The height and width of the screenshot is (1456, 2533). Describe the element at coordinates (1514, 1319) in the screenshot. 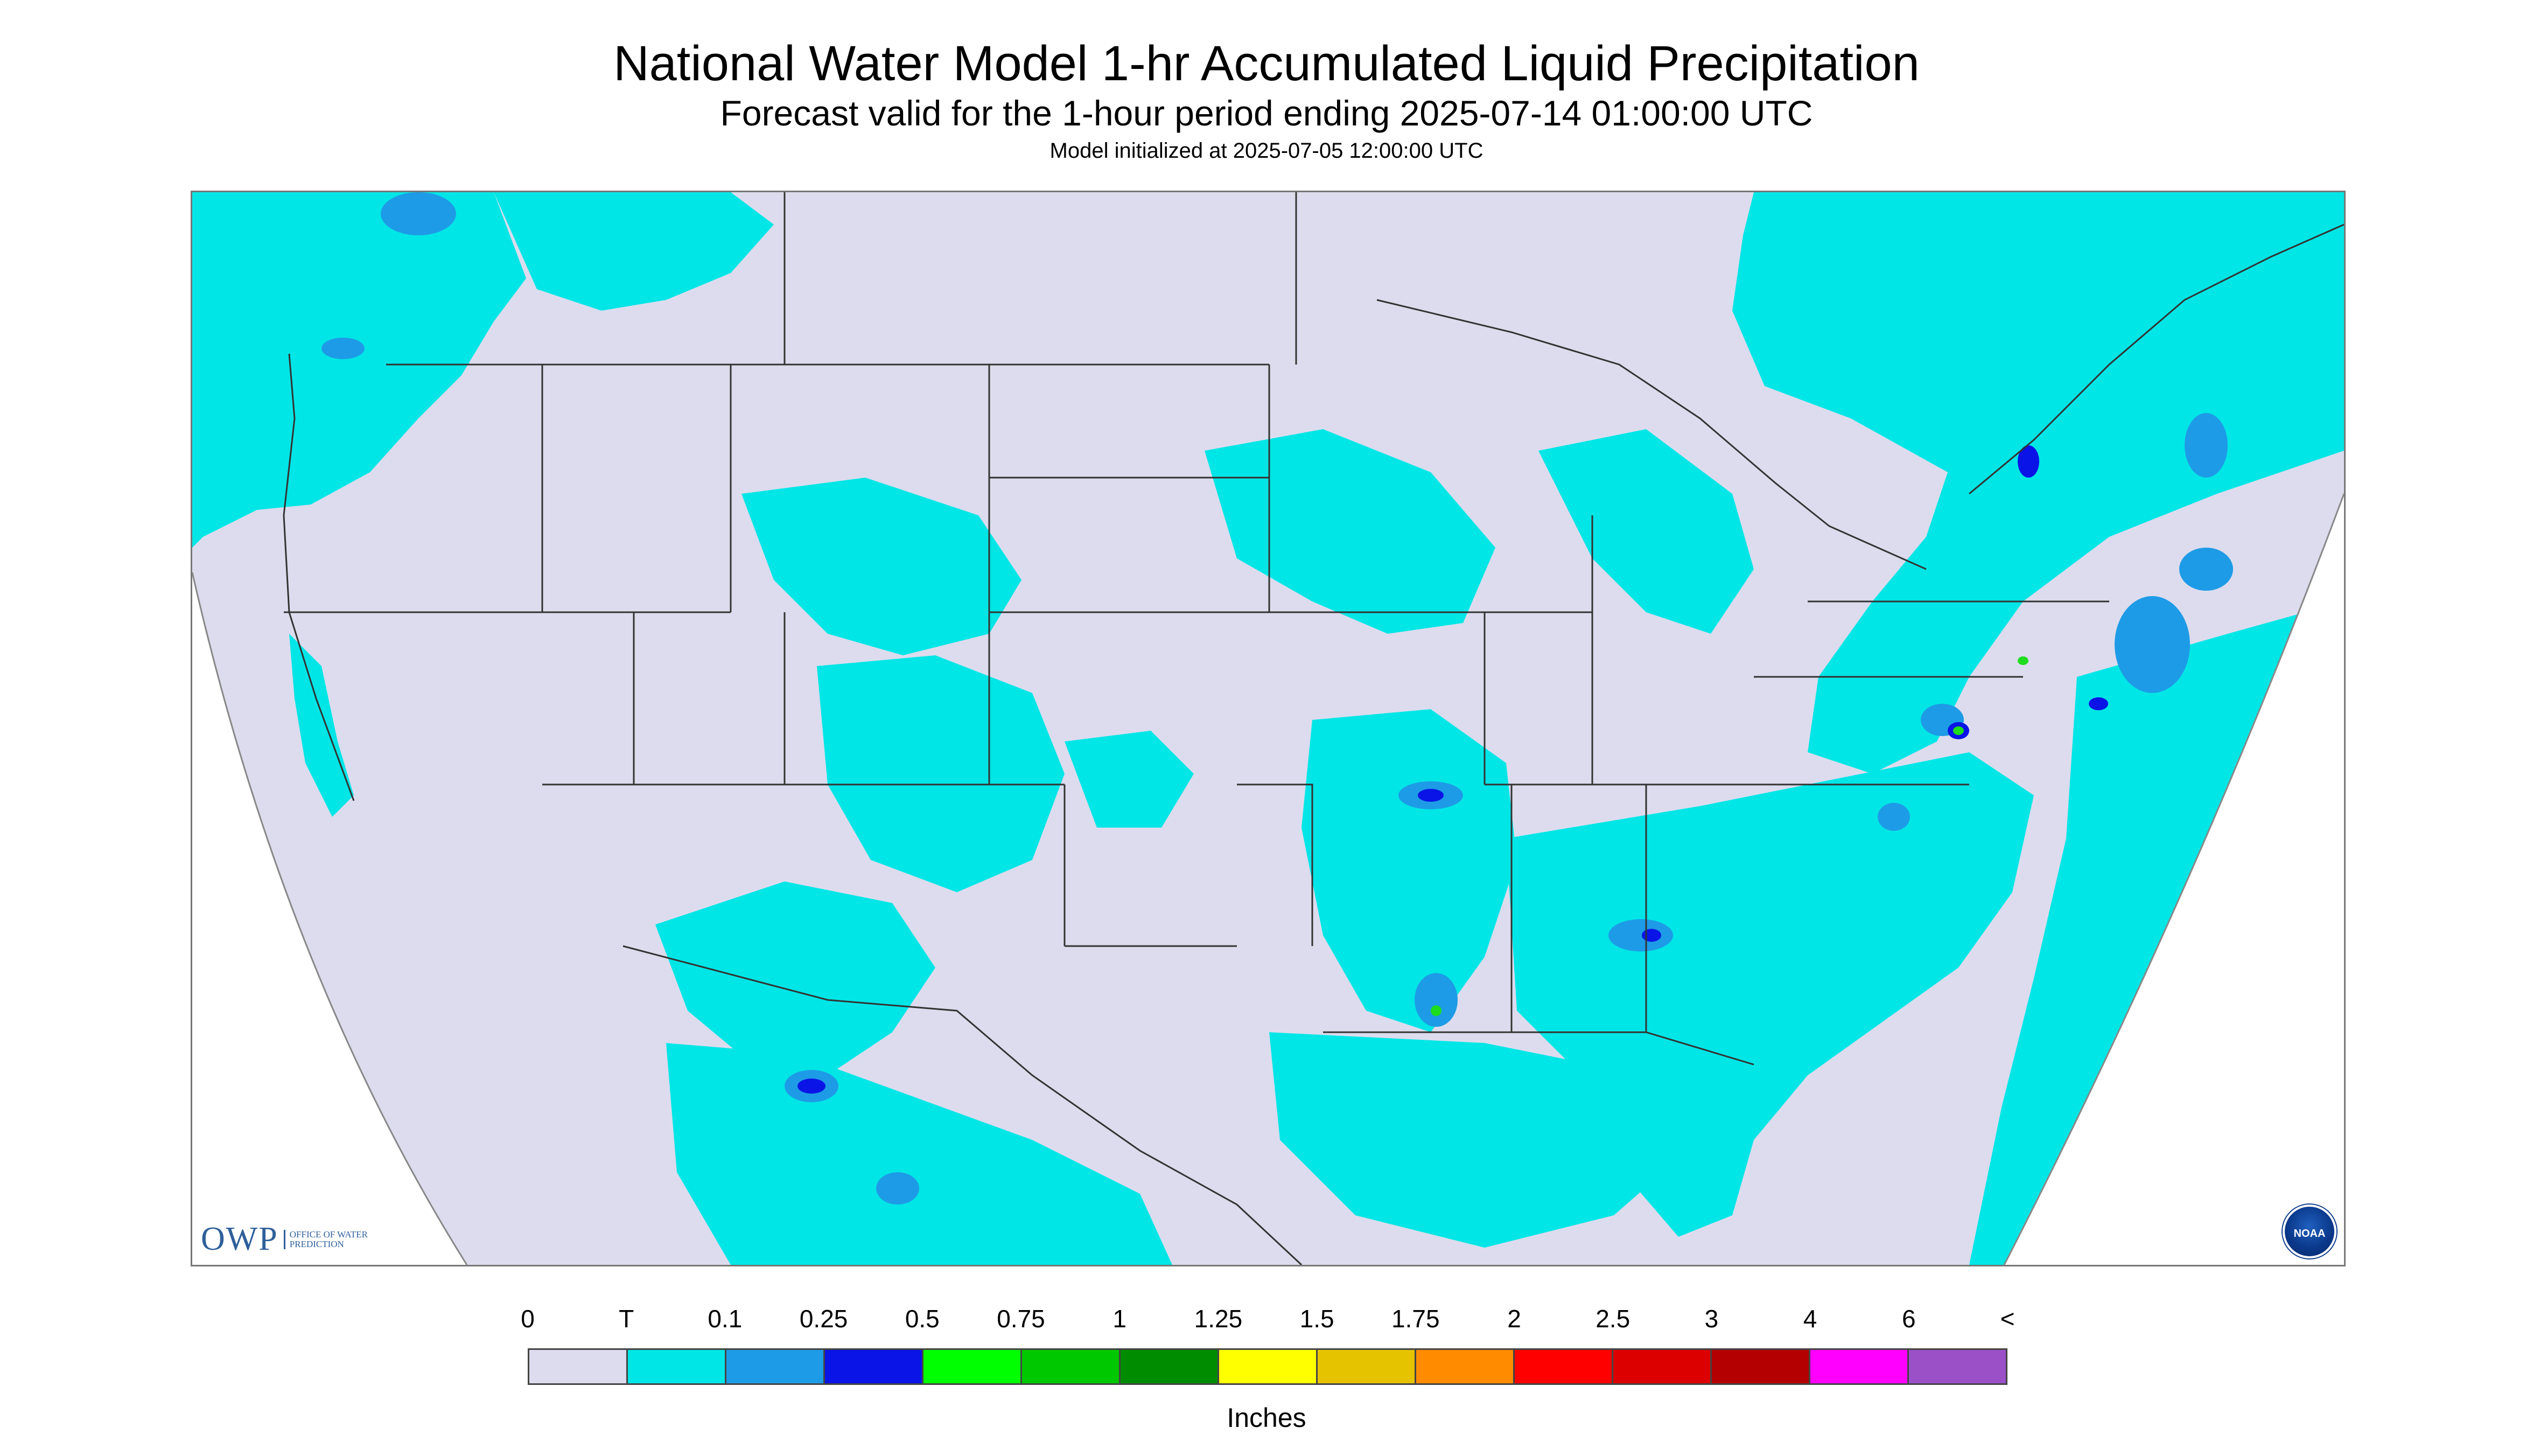

I see `legend-tick-label: 2` at that location.